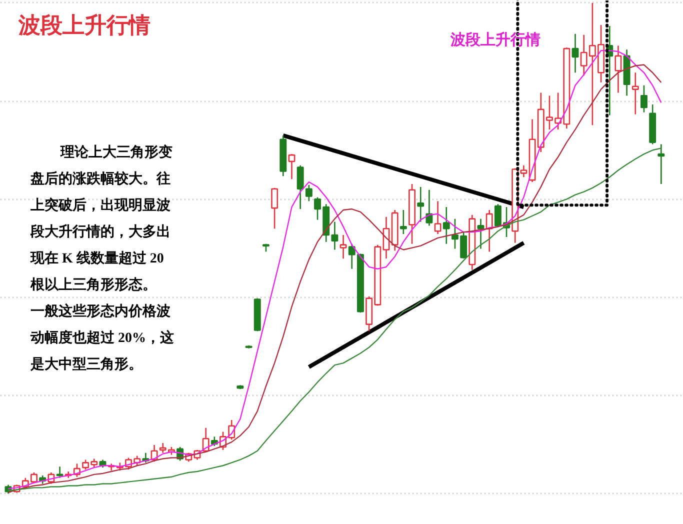 This screenshot has width=683, height=524. What do you see at coordinates (102, 259) in the screenshot?
I see `text: 理论上大三角形变盘后的涨跌幅较大。往上突破后，出现明显波段大升行情的，大多出现在 K 线数量超过 20 根以上三角形形态。一般这些形态内价格波动幅度也超过 20%，这是大中型三角形。` at bounding box center [102, 259].